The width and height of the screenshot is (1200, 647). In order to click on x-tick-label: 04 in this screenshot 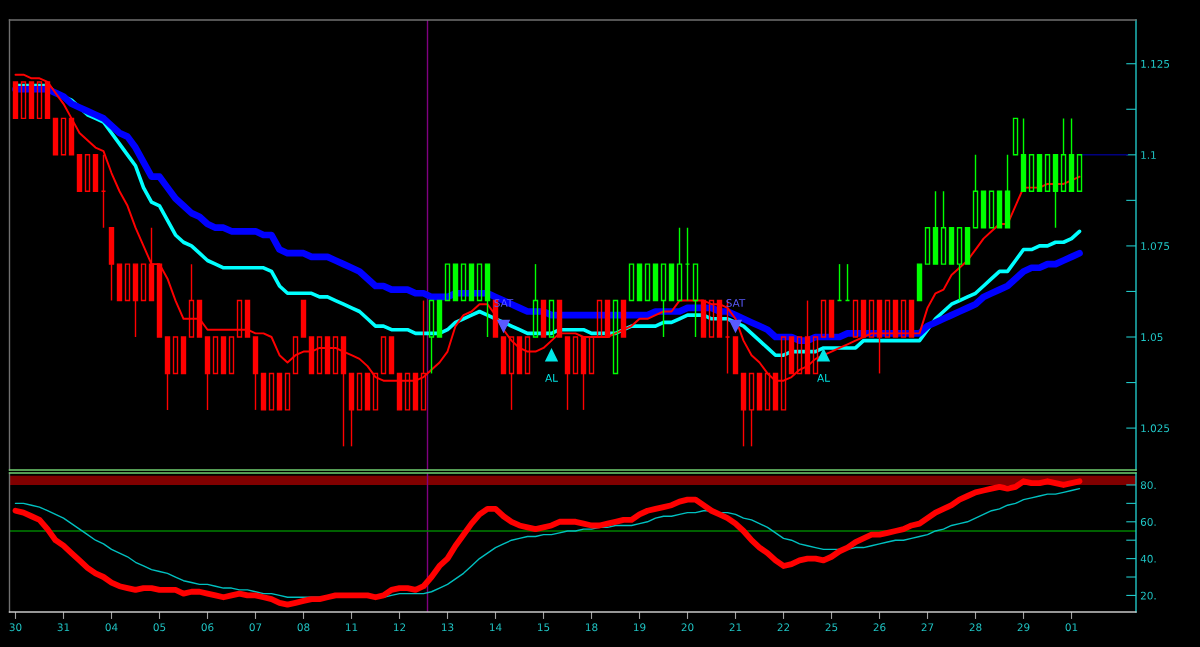, I will do `click(111, 627)`.